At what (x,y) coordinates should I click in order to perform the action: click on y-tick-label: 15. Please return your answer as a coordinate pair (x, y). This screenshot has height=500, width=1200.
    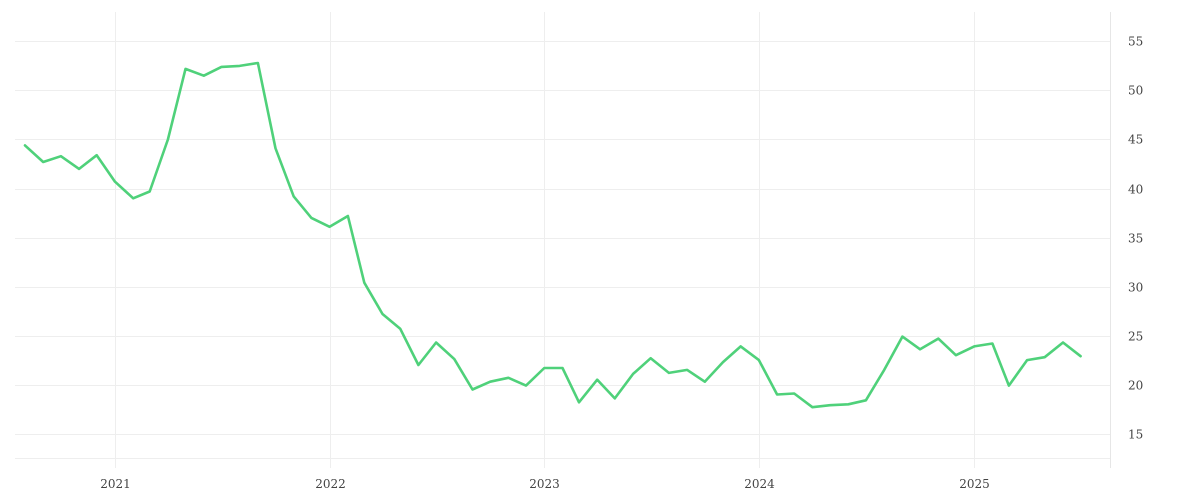
    Looking at the image, I should click on (1135, 435).